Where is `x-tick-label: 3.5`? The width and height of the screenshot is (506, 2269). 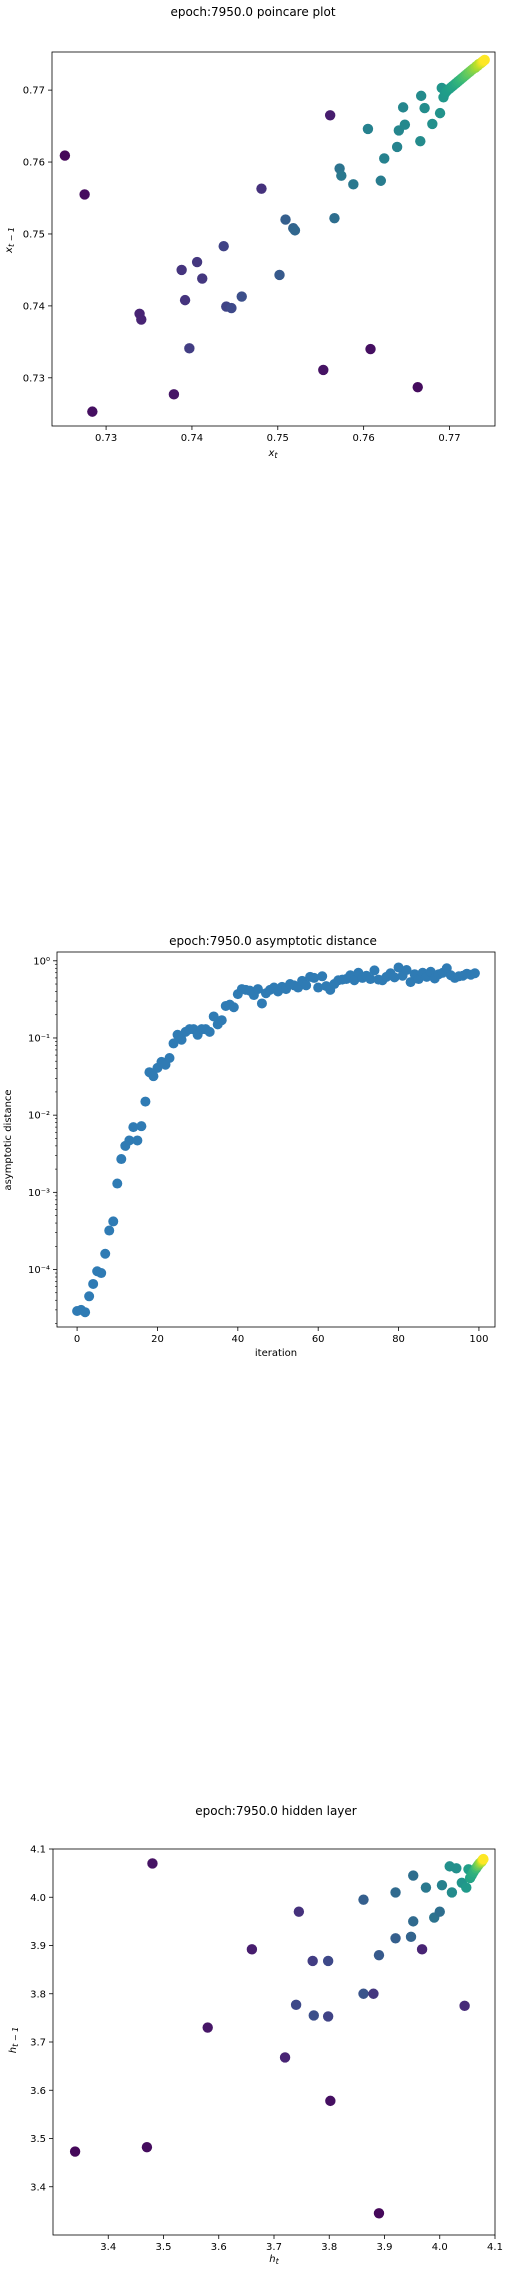 x-tick-label: 3.5 is located at coordinates (164, 2247).